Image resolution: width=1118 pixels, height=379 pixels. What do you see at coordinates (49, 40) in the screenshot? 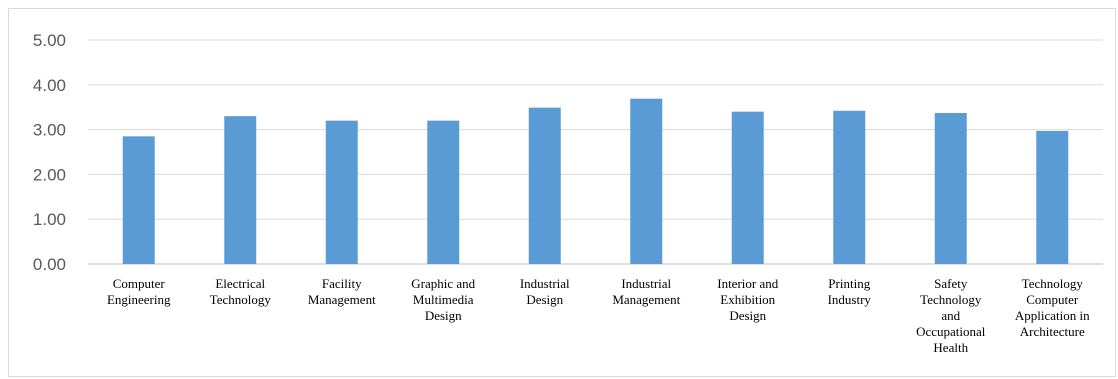
I see `y-tick-label: 5.00` at bounding box center [49, 40].